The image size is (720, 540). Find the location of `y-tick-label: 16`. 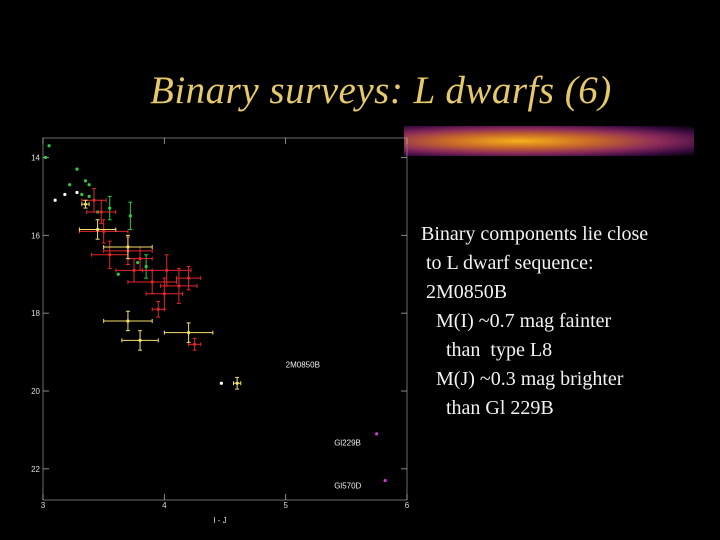

y-tick-label: 16 is located at coordinates (35, 235).